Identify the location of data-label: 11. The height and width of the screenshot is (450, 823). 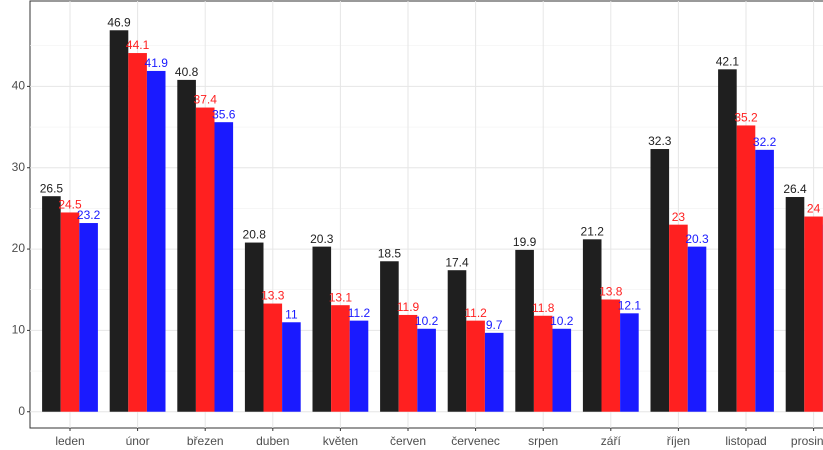
(291, 314).